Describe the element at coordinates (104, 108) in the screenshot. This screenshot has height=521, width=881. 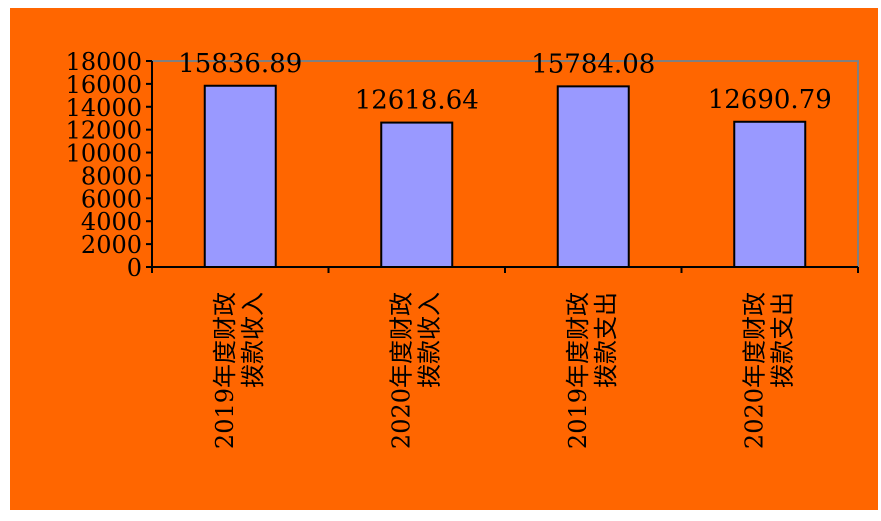
I see `y-tick-label: 14000` at that location.